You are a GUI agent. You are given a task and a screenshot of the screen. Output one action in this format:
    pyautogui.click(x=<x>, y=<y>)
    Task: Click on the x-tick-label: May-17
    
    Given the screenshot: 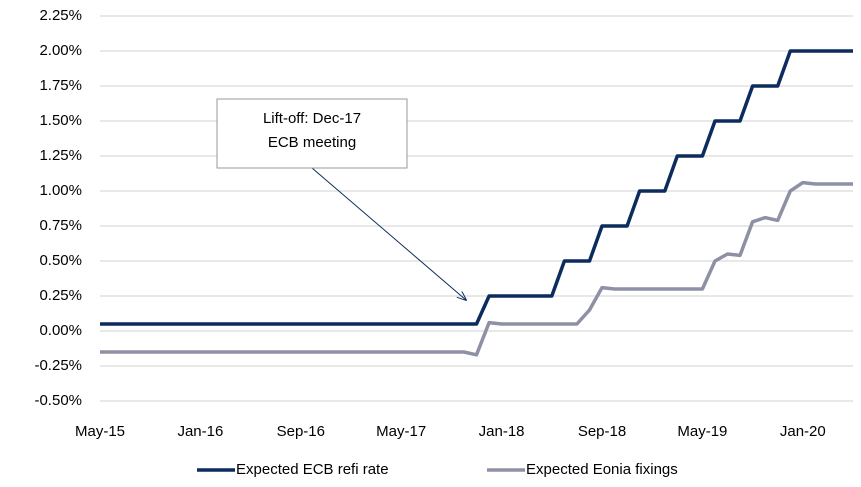 What is the action you would take?
    pyautogui.click(x=401, y=431)
    